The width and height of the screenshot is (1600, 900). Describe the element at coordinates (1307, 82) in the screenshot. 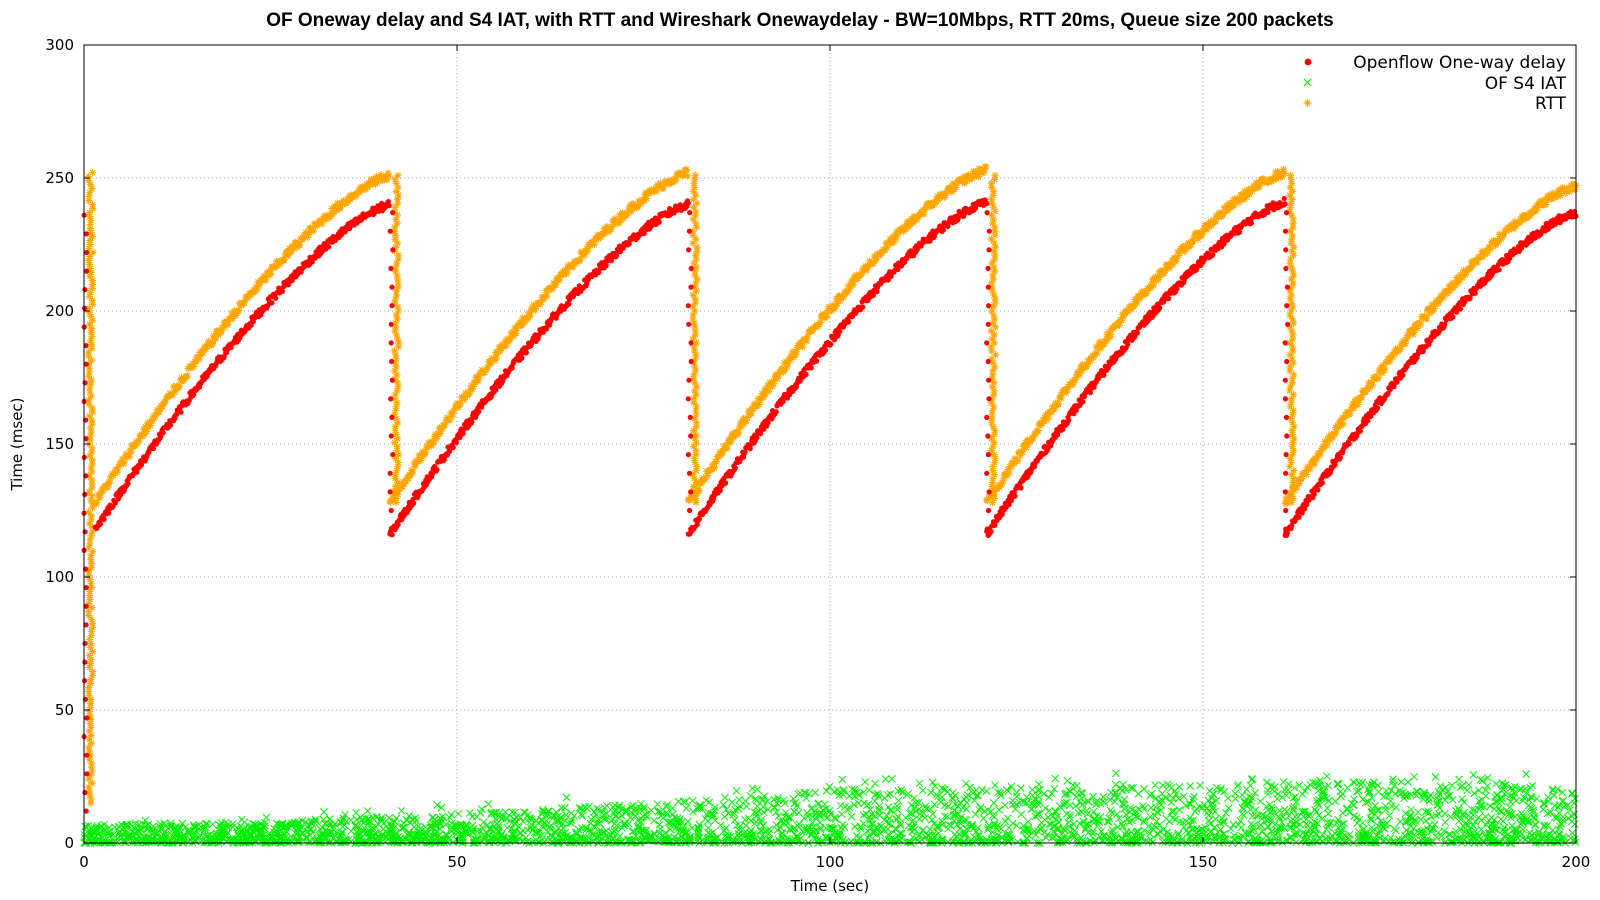

I see `legend-marker-of-s4-iat` at that location.